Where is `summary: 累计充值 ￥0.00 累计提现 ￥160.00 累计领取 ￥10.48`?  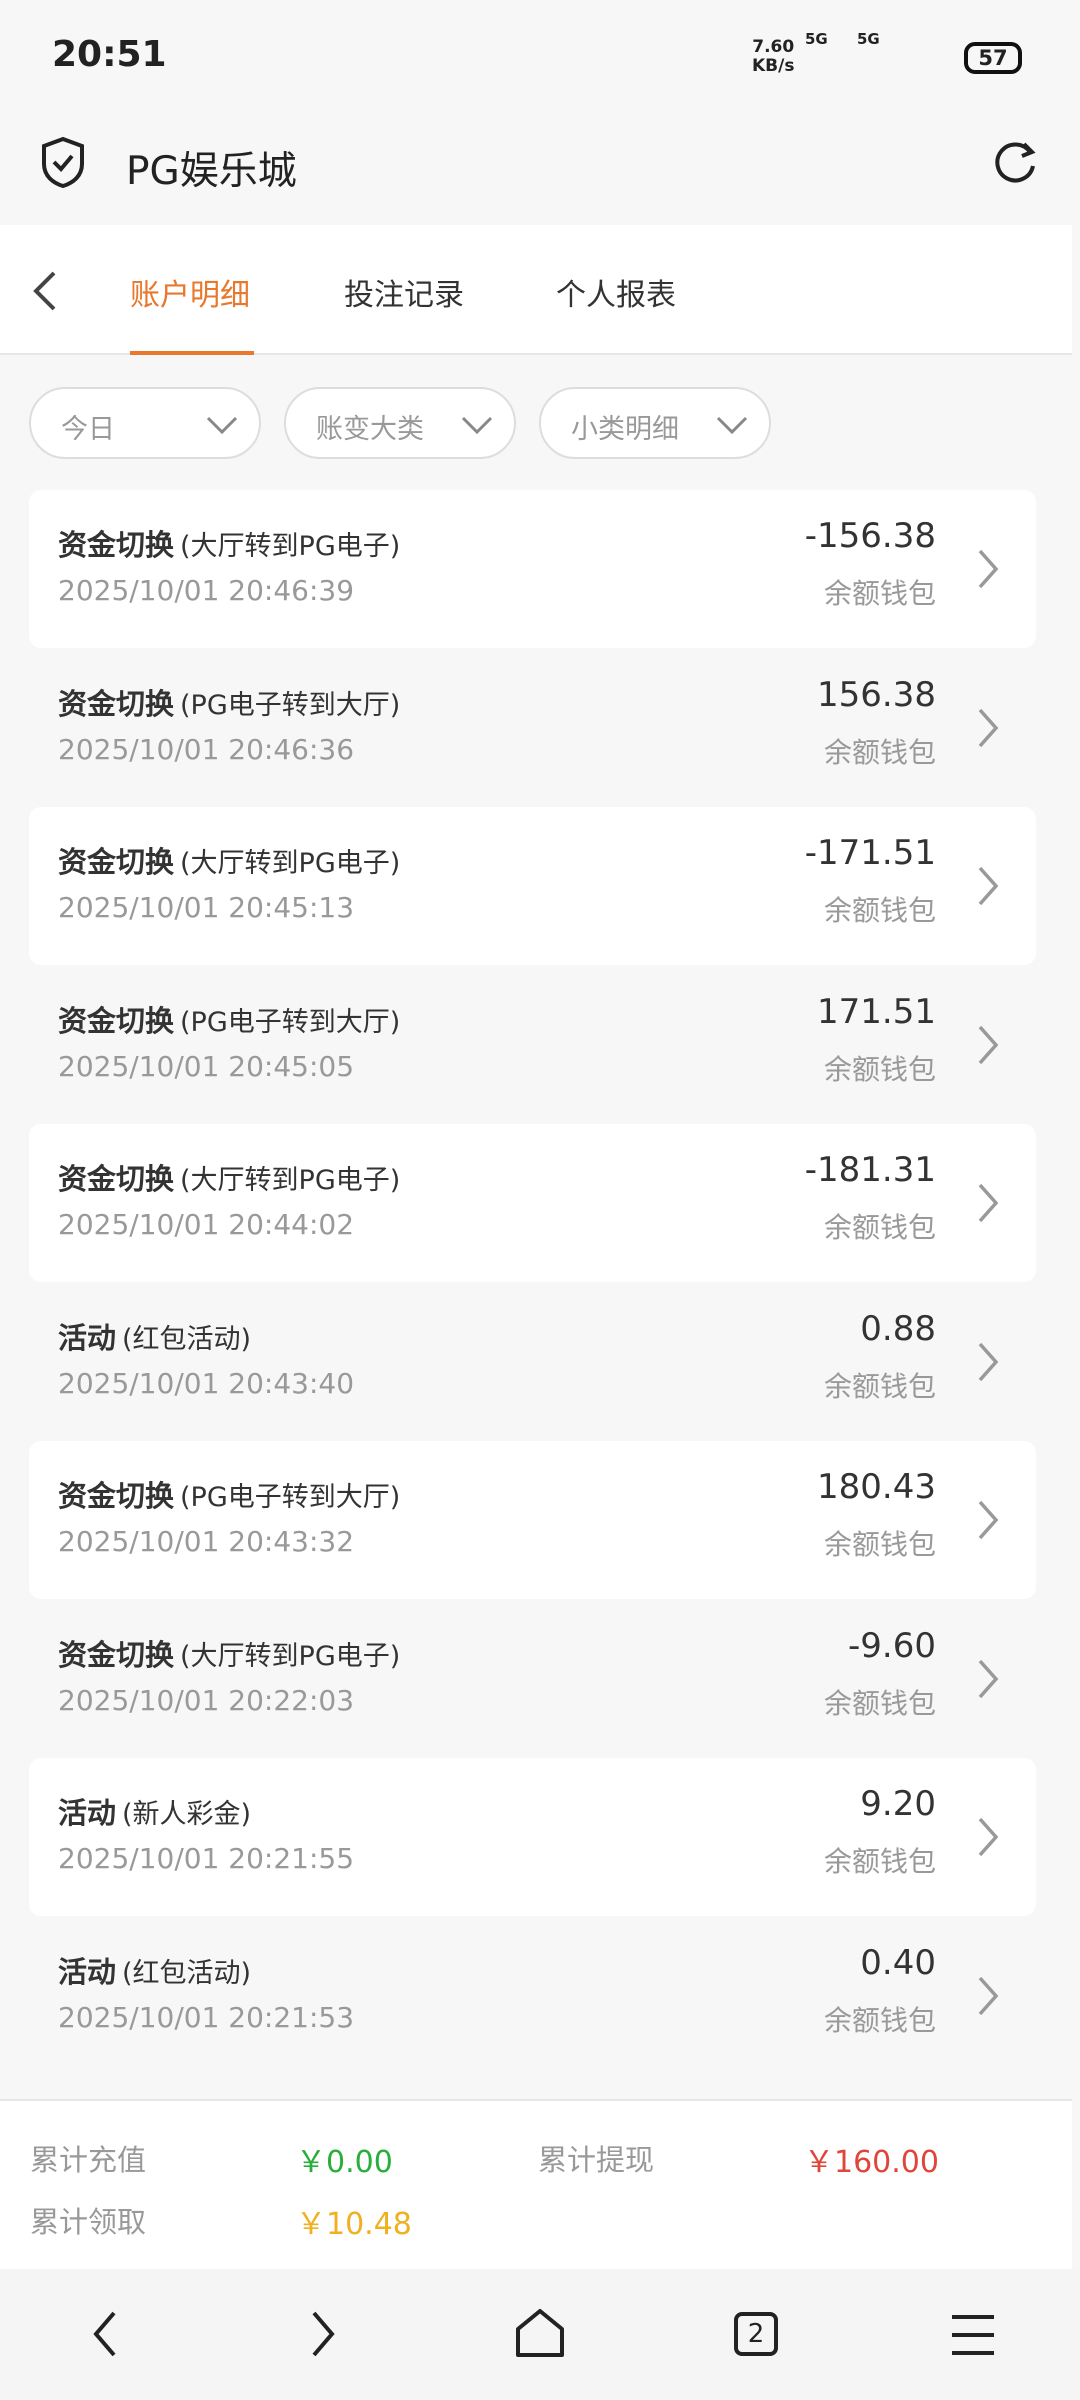 summary: 累计充值 ￥0.00 累计提现 ￥160.00 累计领取 ￥10.48 is located at coordinates (536, 2184).